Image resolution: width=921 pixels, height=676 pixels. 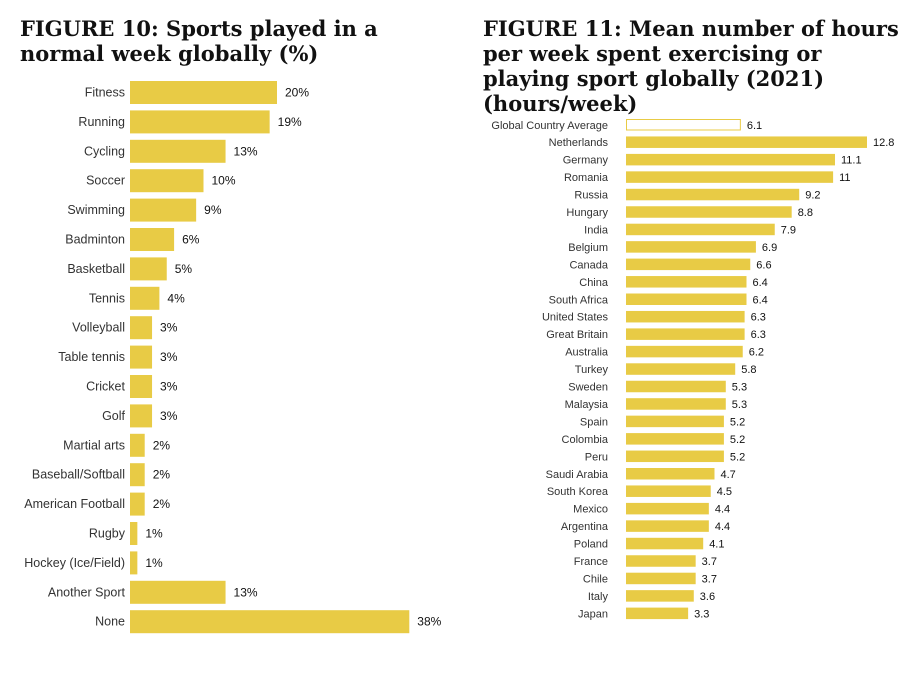 What do you see at coordinates (137, 504) in the screenshot?
I see `fig10-bar-american-football` at bounding box center [137, 504].